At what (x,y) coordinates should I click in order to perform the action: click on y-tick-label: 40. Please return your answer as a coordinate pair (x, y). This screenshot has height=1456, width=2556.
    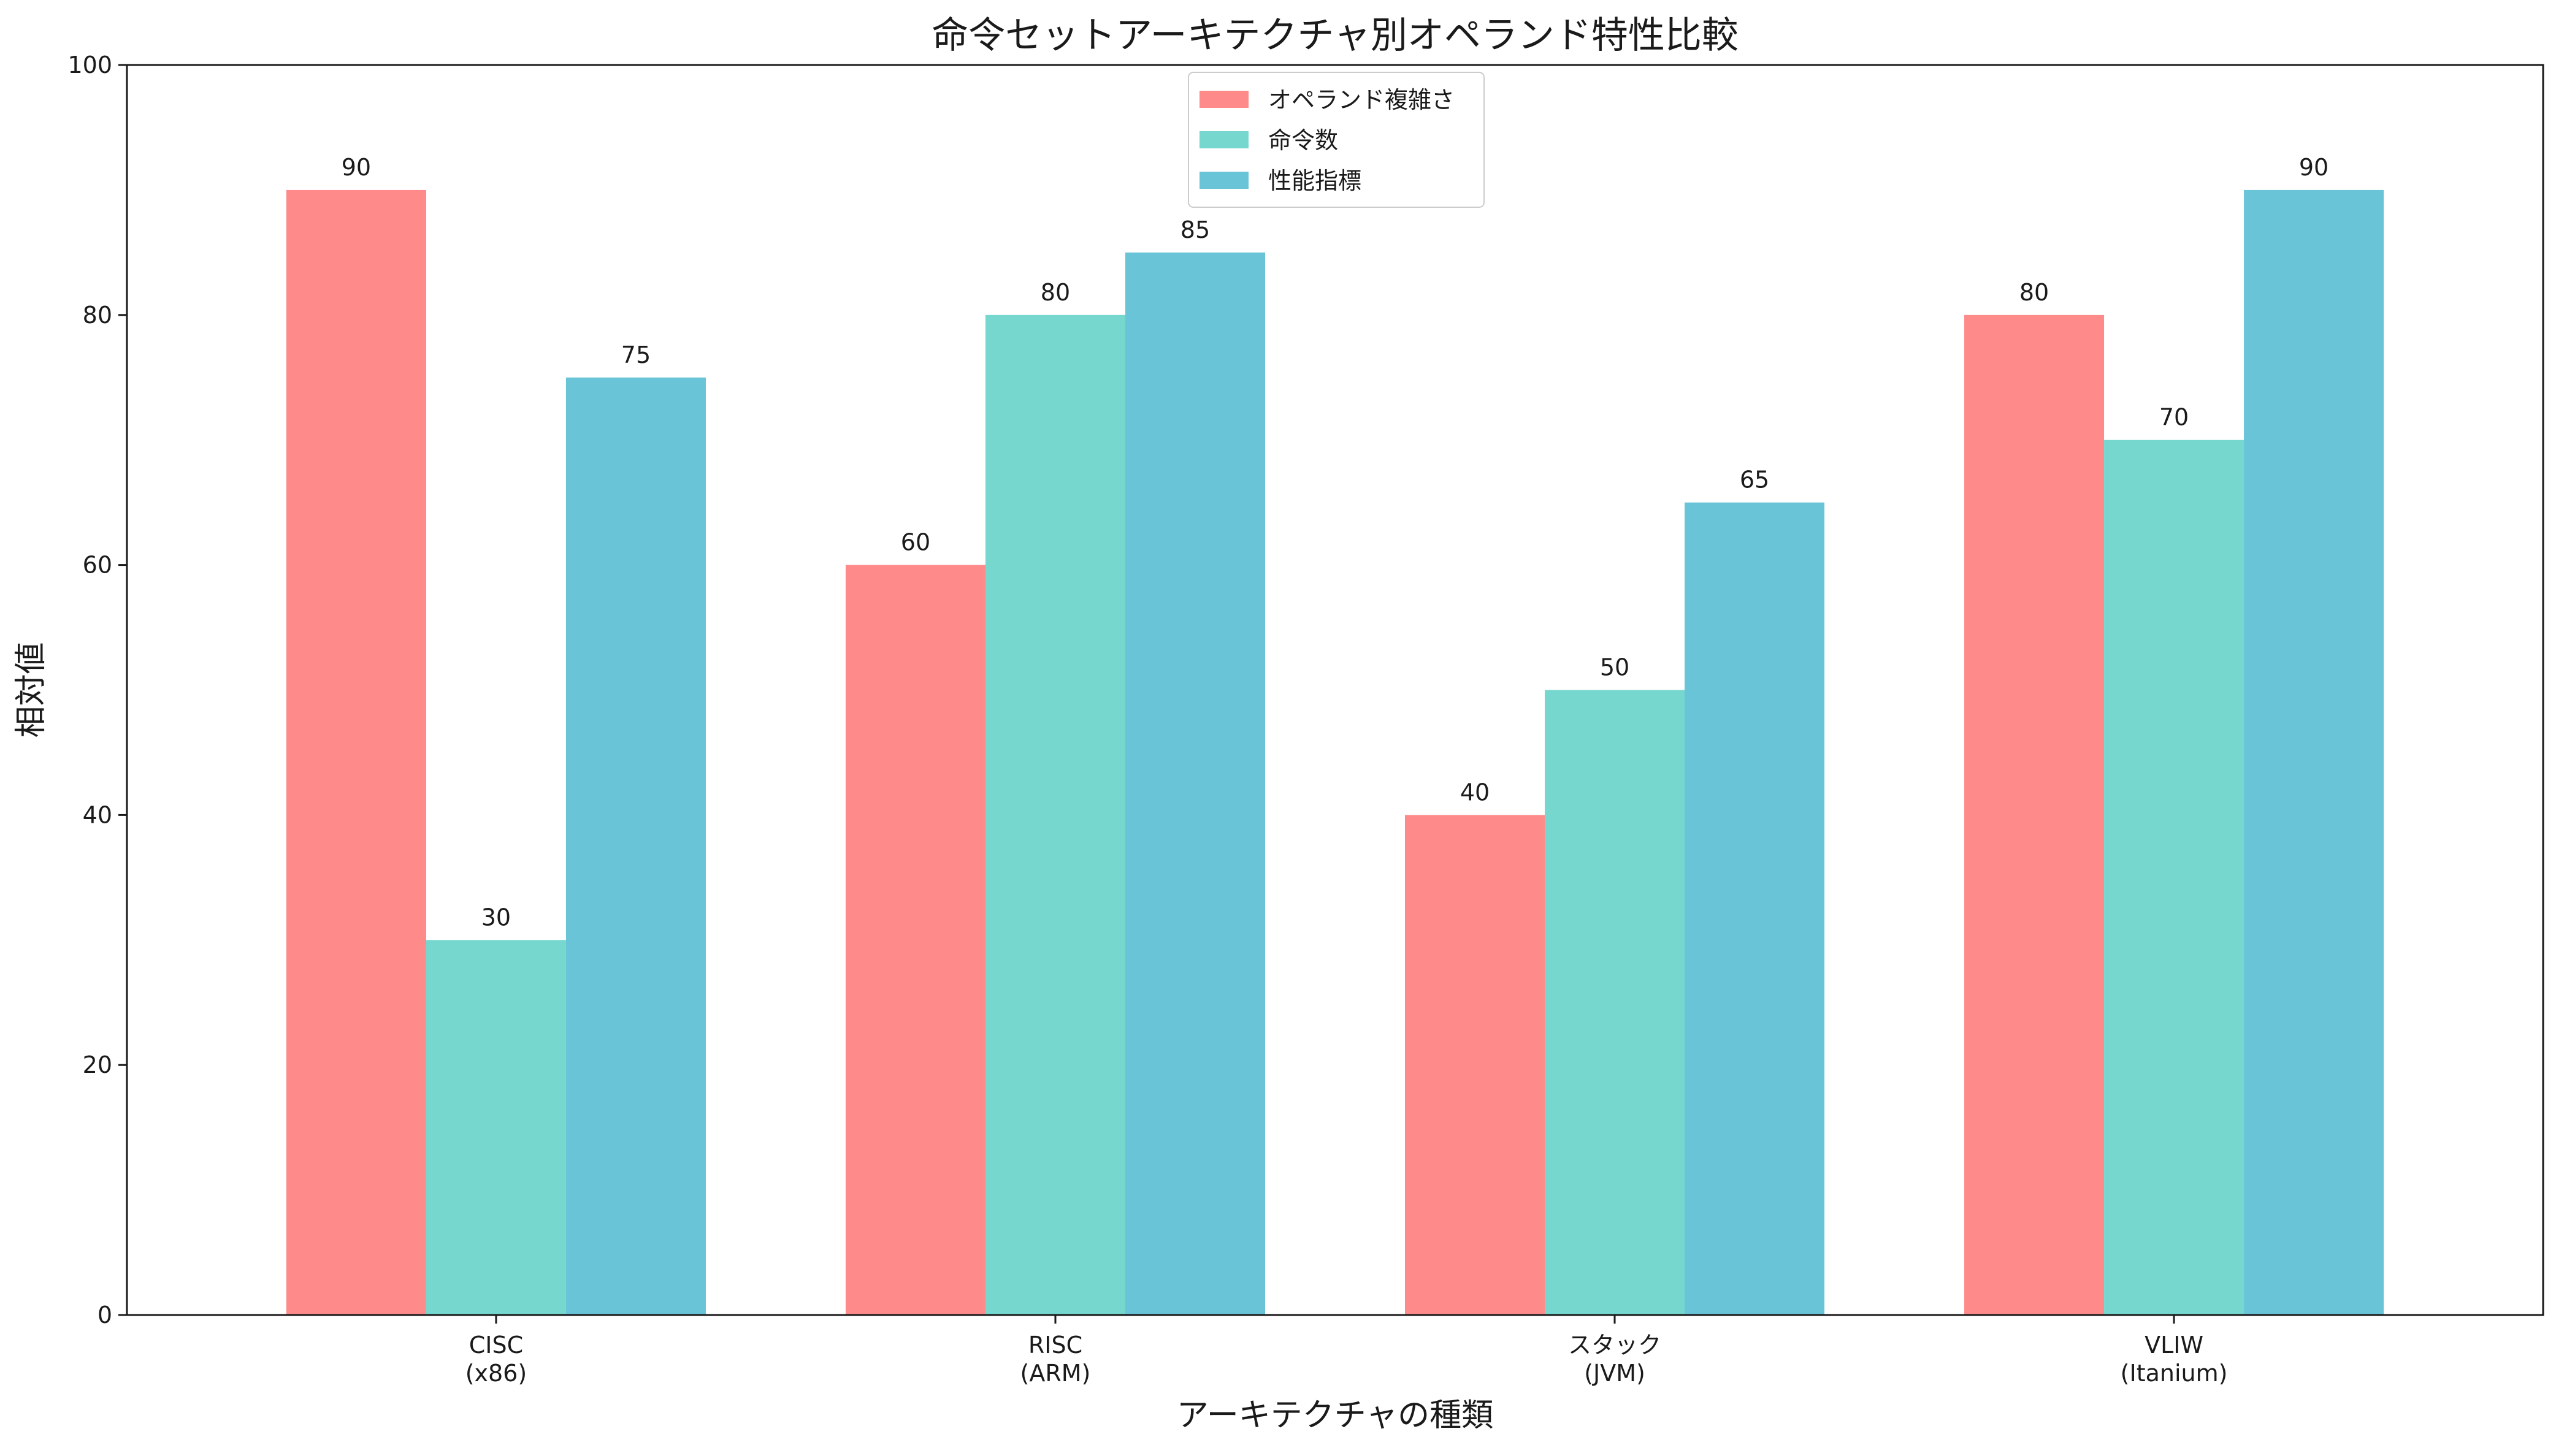
    Looking at the image, I should click on (97, 814).